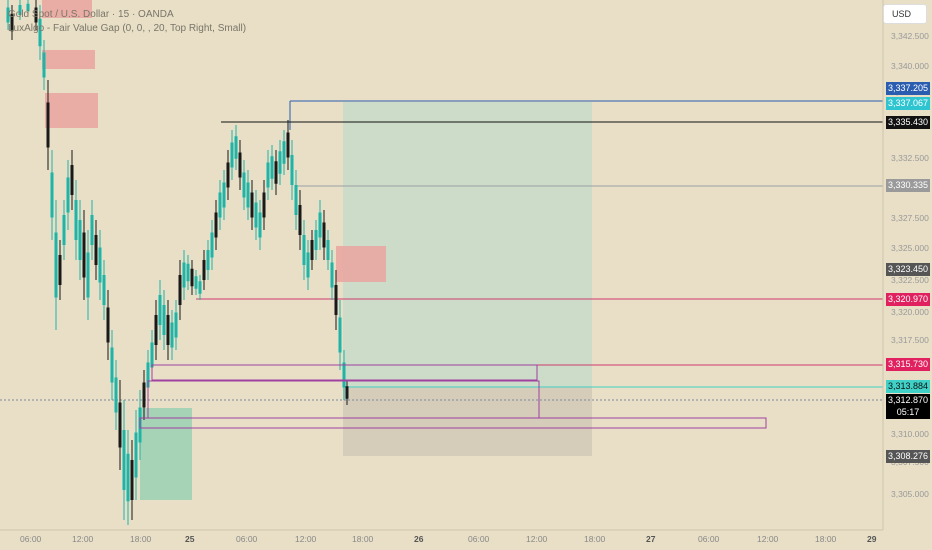 This screenshot has width=932, height=550. I want to click on stop-zone, so click(467, 421).